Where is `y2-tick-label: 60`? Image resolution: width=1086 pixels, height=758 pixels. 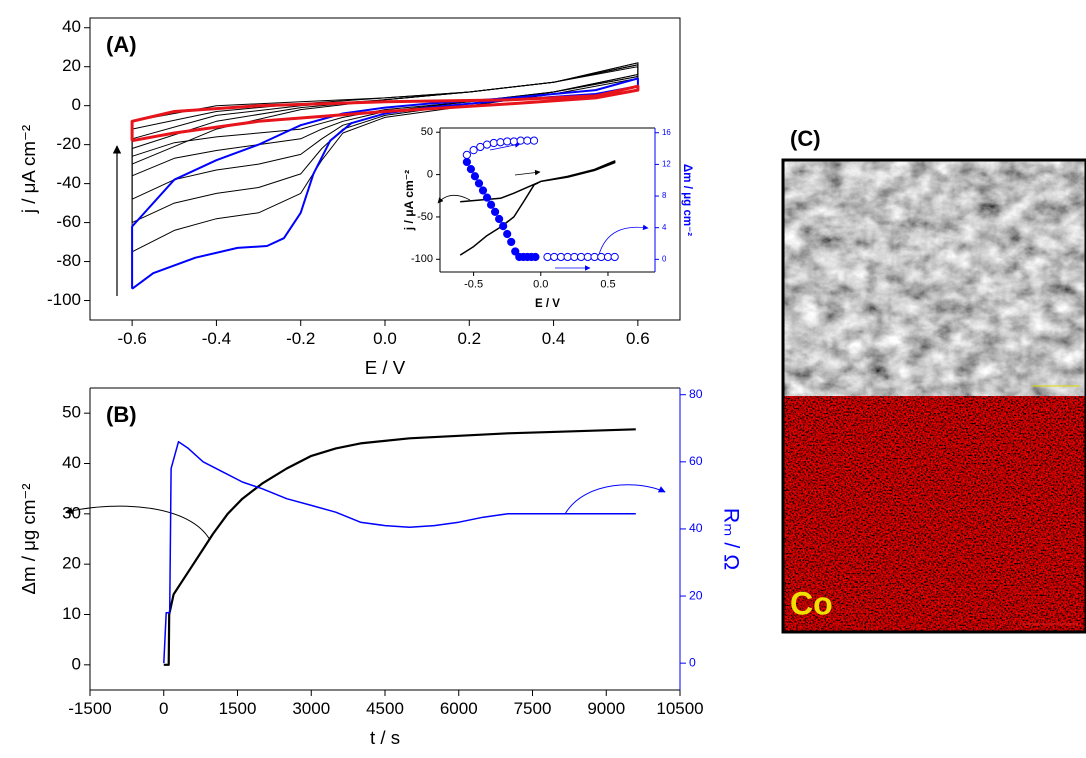 y2-tick-label: 60 is located at coordinates (696, 461).